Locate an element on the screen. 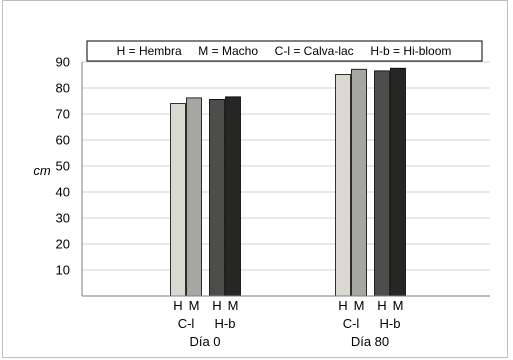 Image resolution: width=513 pixels, height=360 pixels. bar-Día-80-H-b-M is located at coordinates (398, 182).